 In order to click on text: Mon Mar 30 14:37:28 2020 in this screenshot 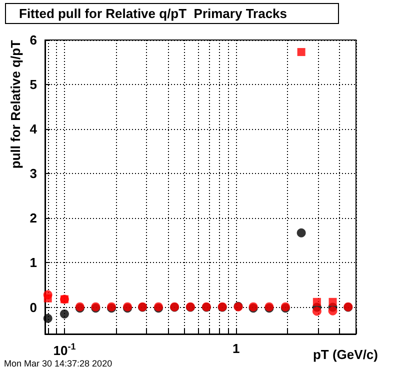, I will do `click(58, 363)`.